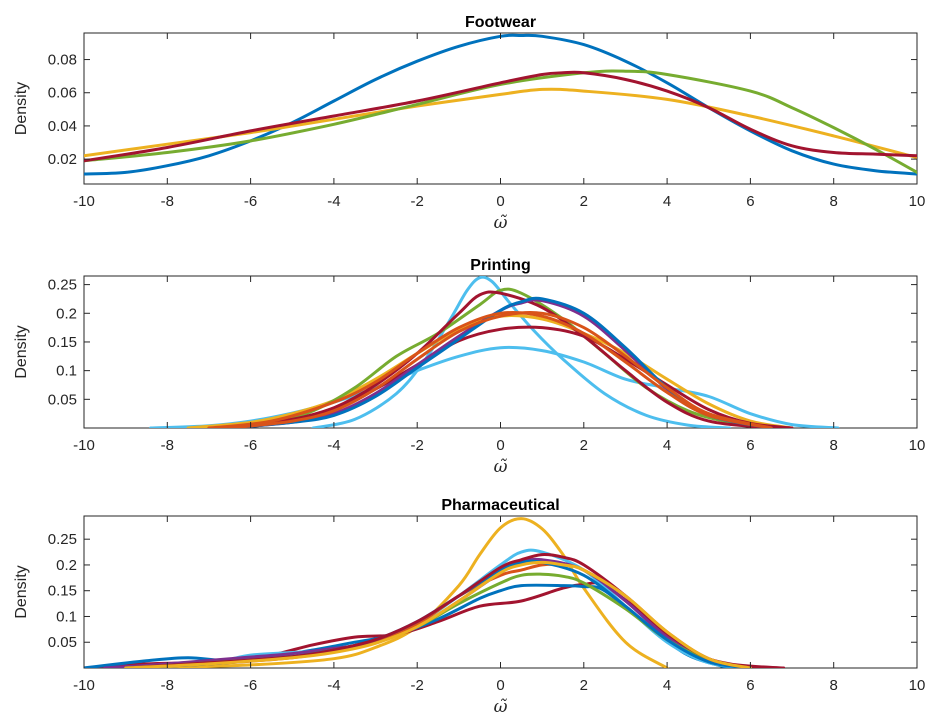 This screenshot has height=725, width=932. Describe the element at coordinates (500, 22) in the screenshot. I see `panel-title: Footwear` at that location.